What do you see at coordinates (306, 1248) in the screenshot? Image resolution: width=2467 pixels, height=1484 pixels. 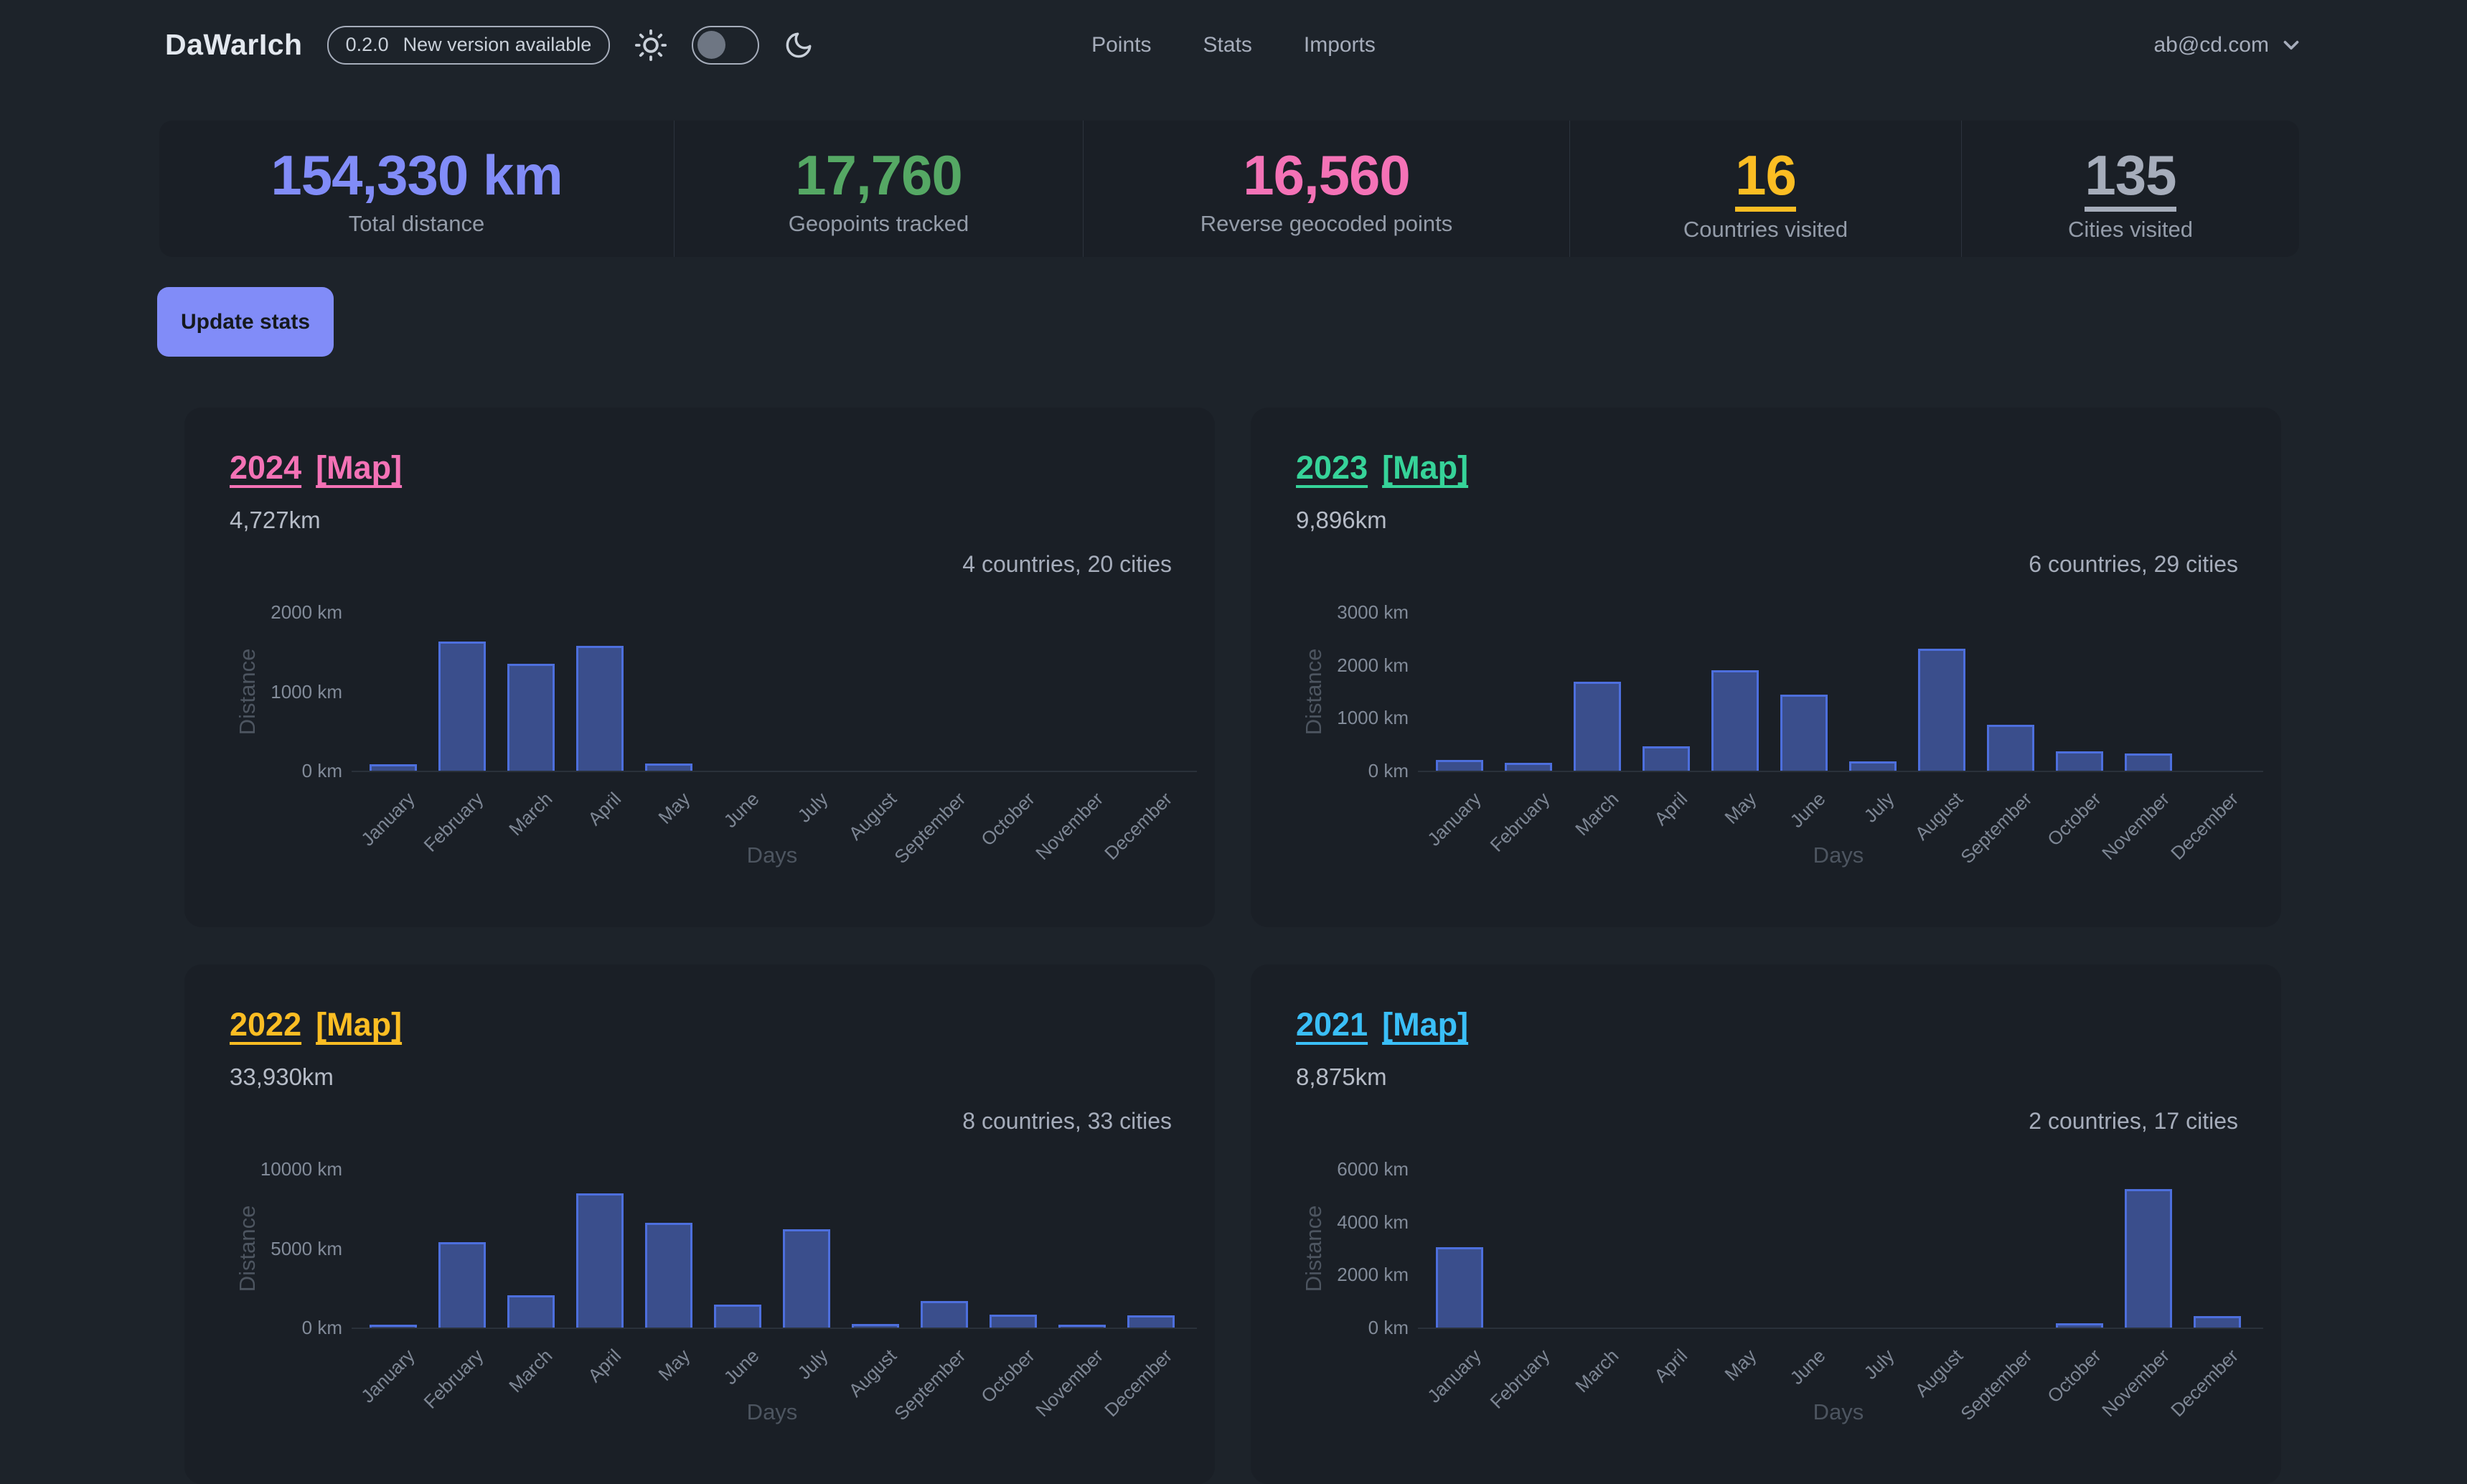 I see `y-axis-tick-5000-km: 5000 km` at bounding box center [306, 1248].